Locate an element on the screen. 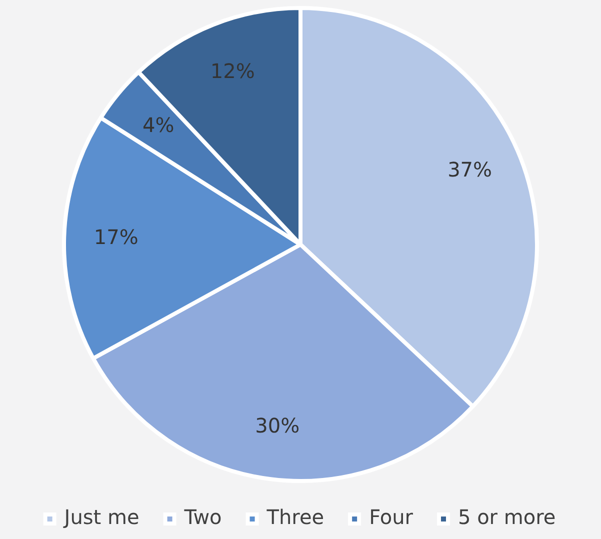 The width and height of the screenshot is (601, 539). data-label: 4% is located at coordinates (158, 125).